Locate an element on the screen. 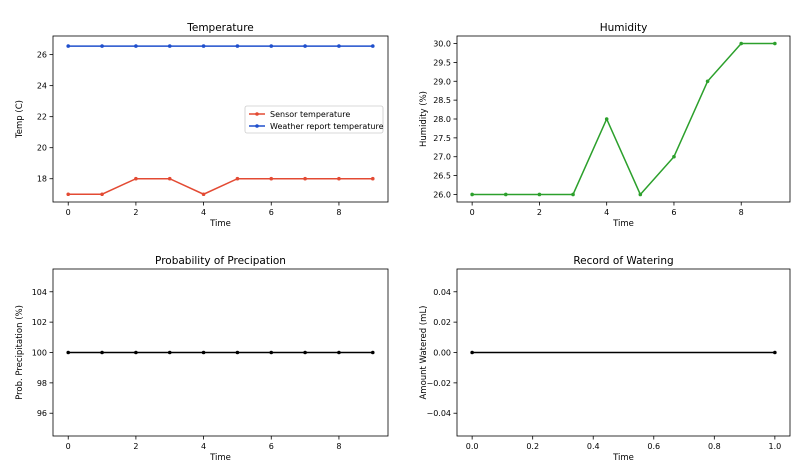 The image size is (806, 471). legend-box is located at coordinates (314, 119).